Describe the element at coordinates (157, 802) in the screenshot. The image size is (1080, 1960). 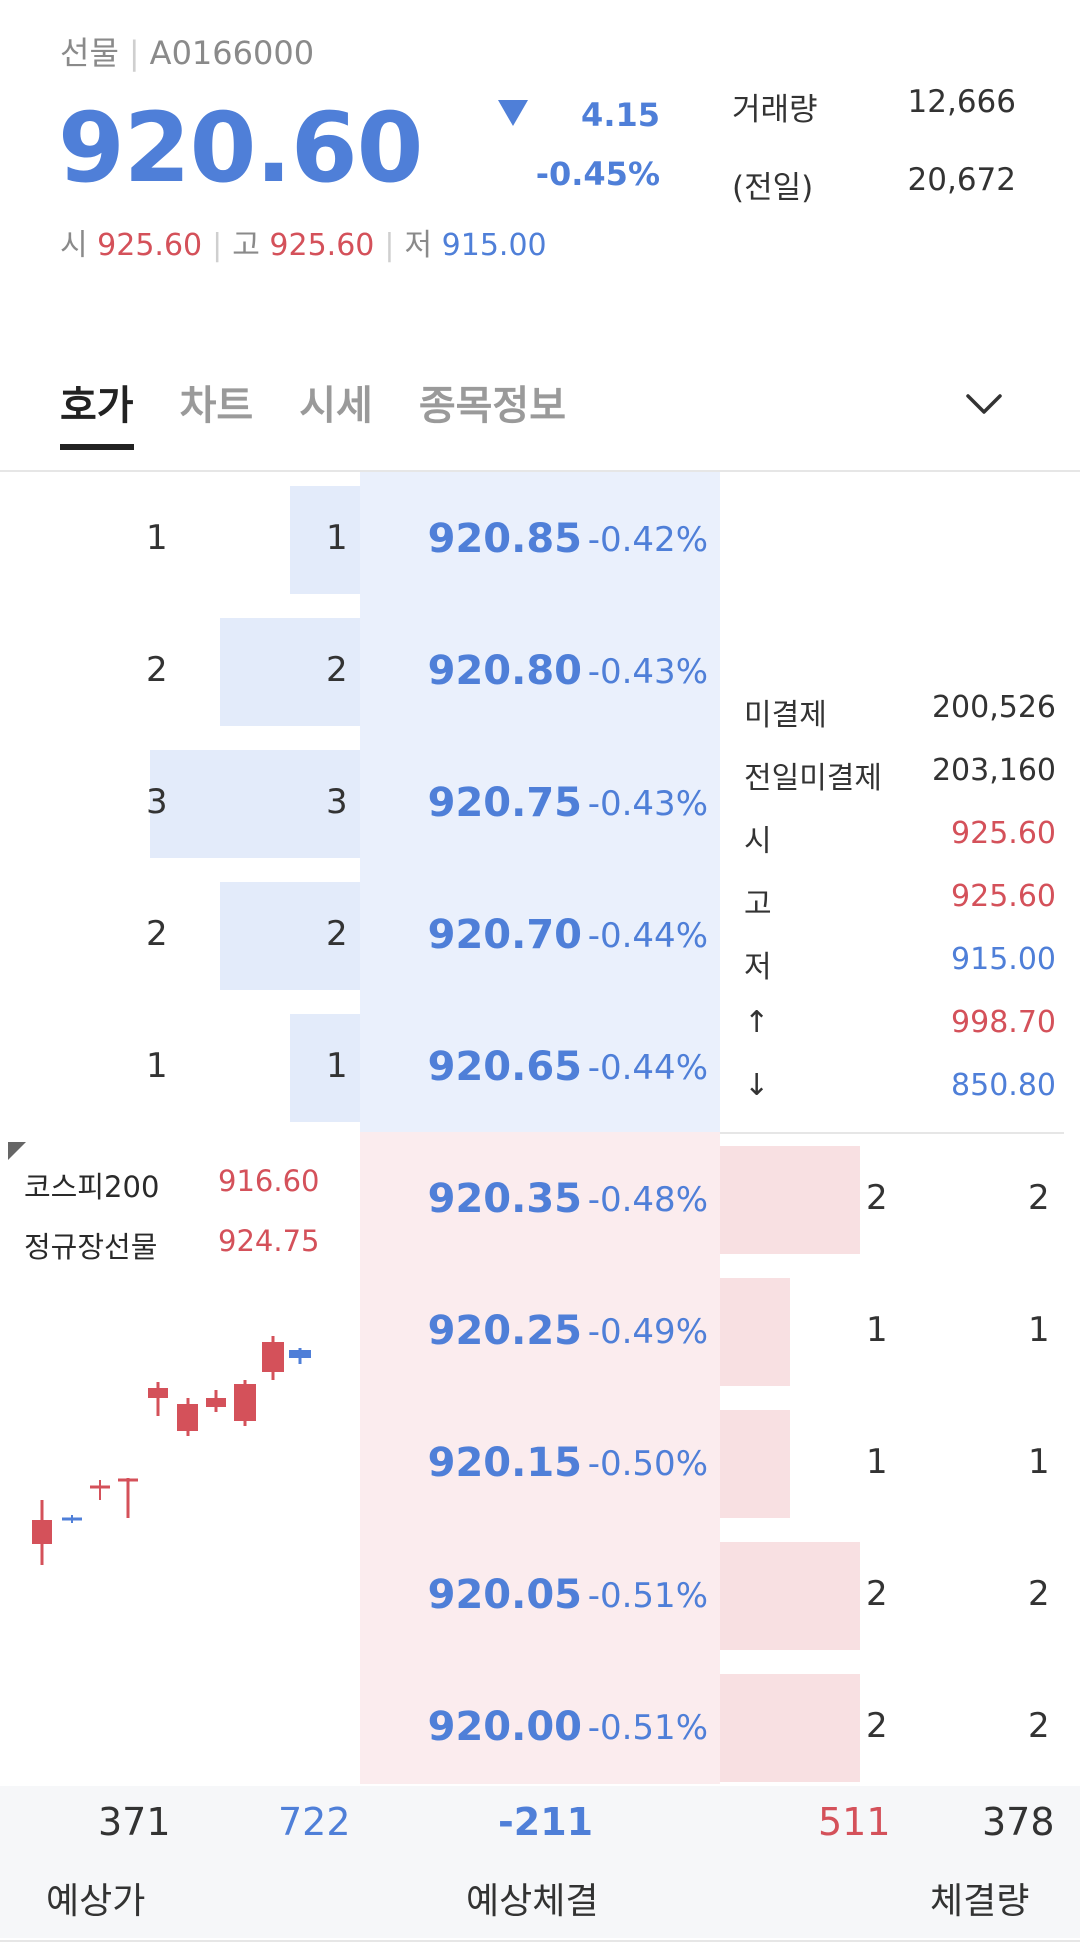
I see `sell-count: 3` at that location.